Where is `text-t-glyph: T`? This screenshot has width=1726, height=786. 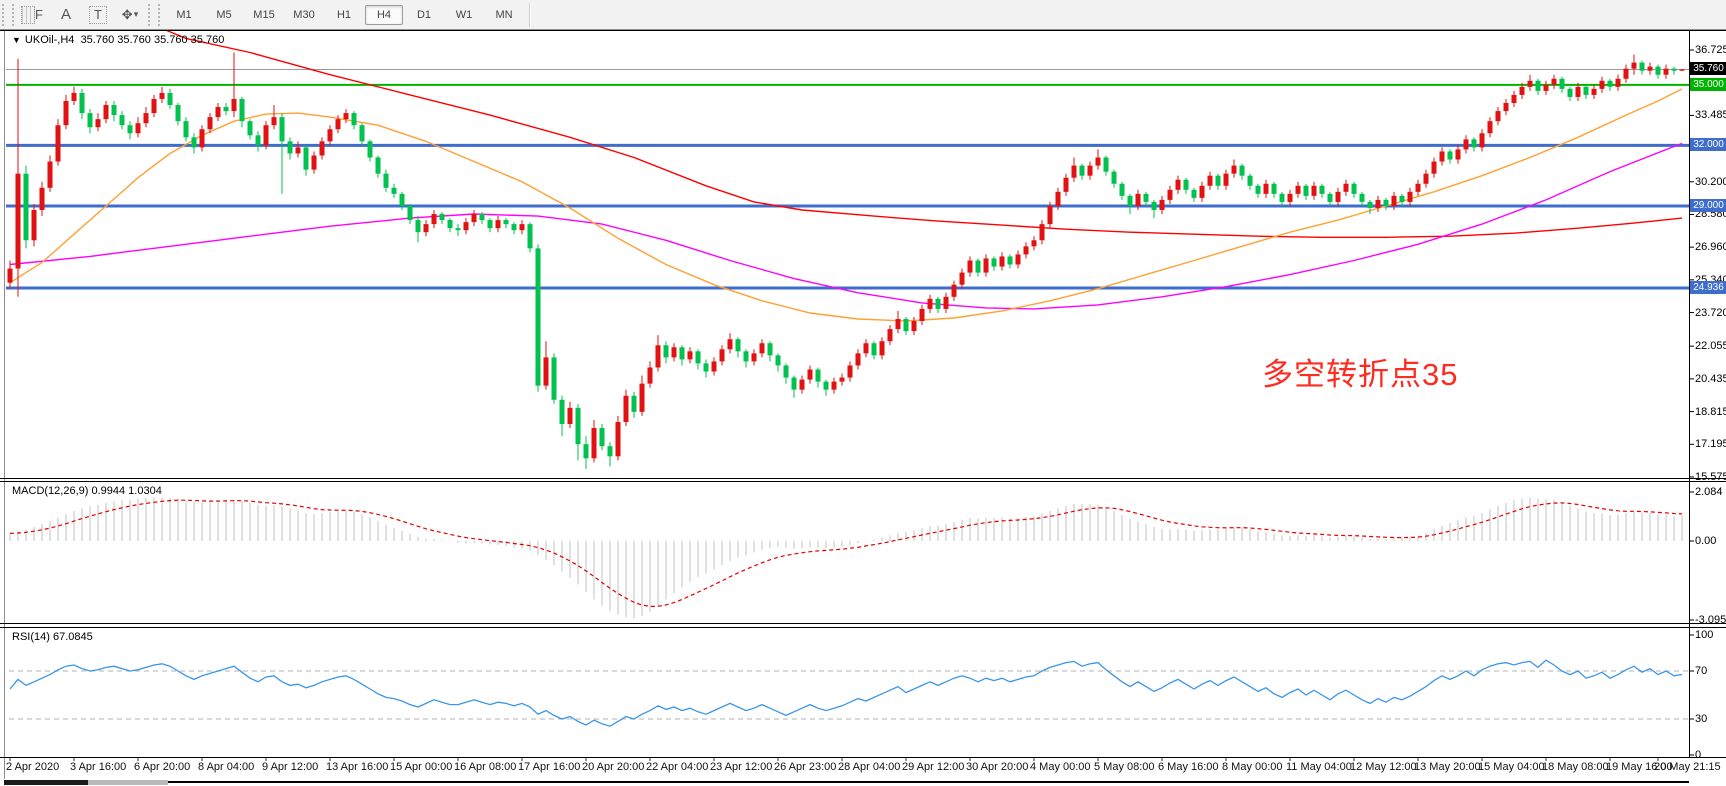 text-t-glyph: T is located at coordinates (98, 14).